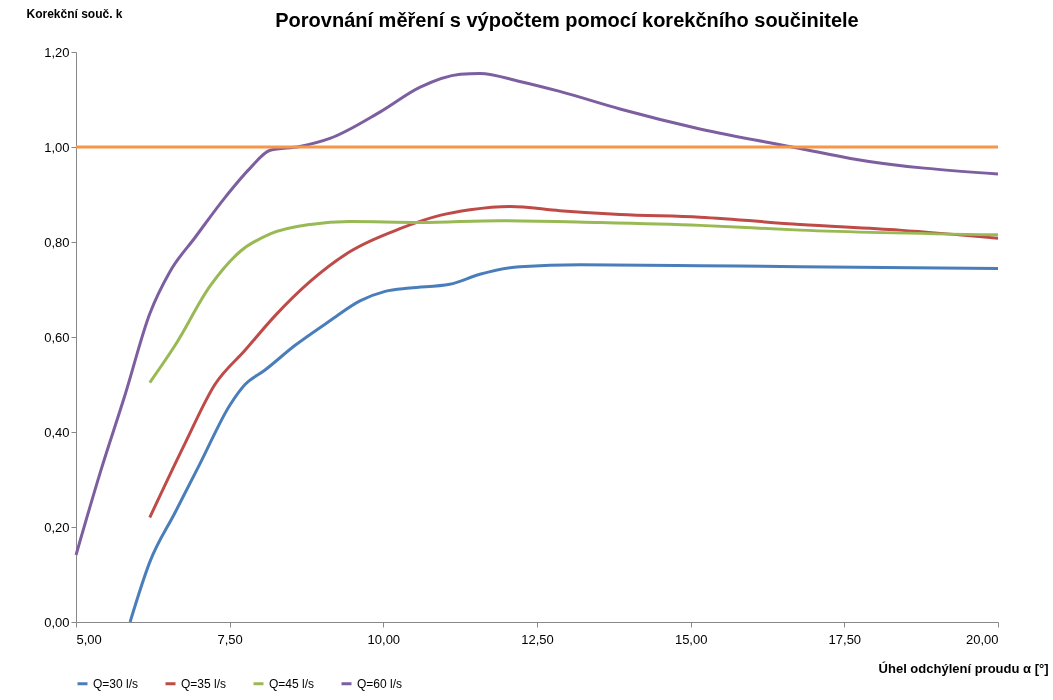 This screenshot has width=1053, height=700. Describe the element at coordinates (57, 527) in the screenshot. I see `y-tick-label: 0,20` at that location.